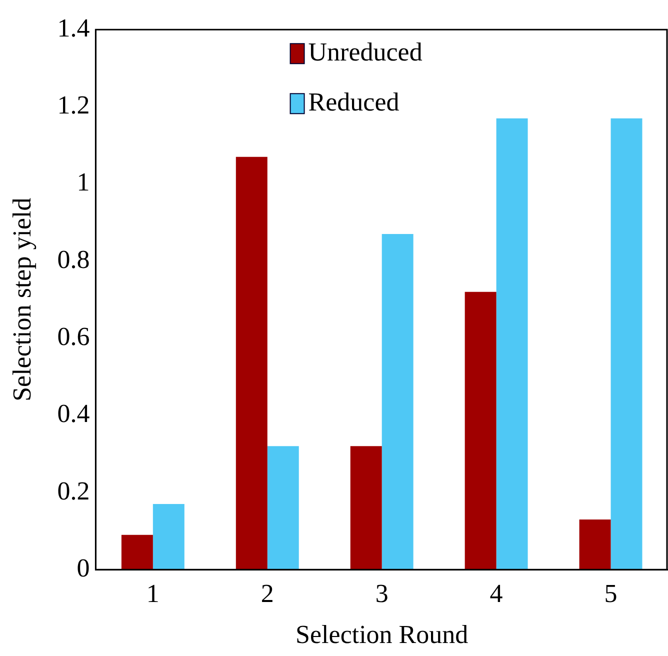 The height and width of the screenshot is (656, 668). Describe the element at coordinates (496, 593) in the screenshot. I see `x-tick-label: 4` at that location.